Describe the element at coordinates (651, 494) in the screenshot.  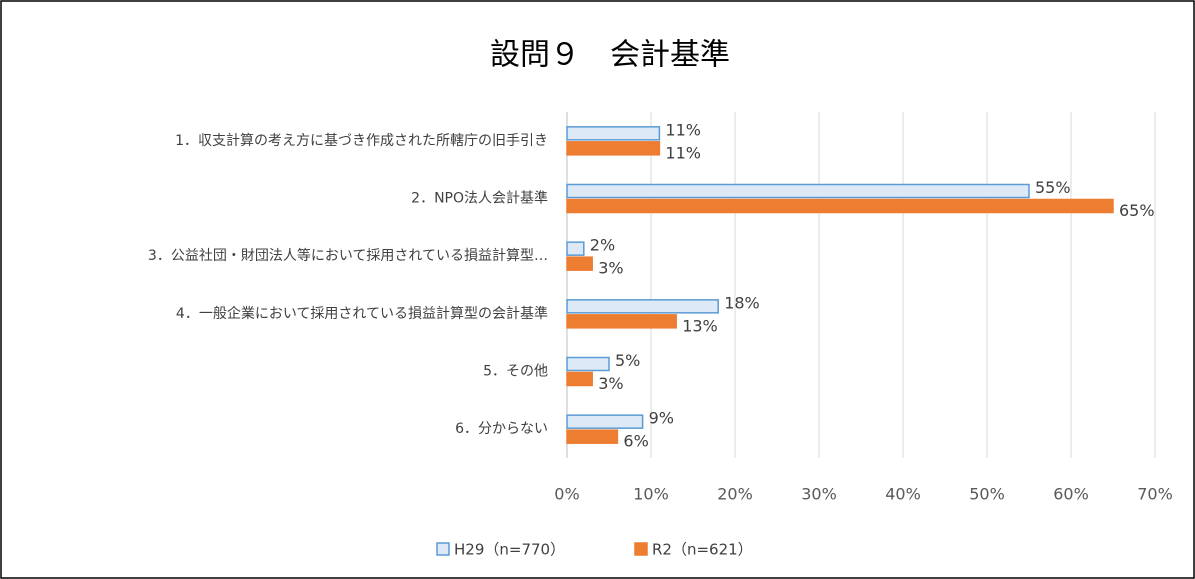
I see `x-tick-label: 10%` at that location.